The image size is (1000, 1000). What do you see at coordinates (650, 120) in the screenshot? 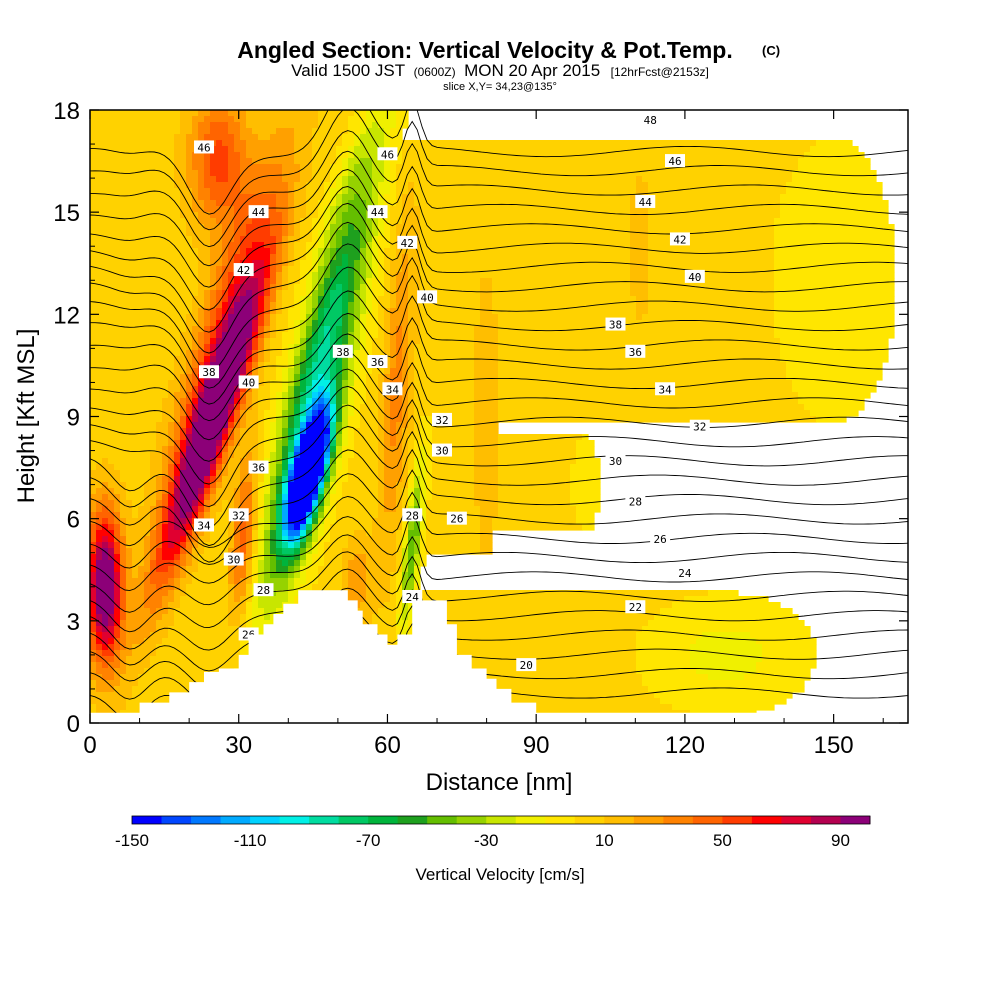
I see `contour-label-text: 48` at bounding box center [650, 120].